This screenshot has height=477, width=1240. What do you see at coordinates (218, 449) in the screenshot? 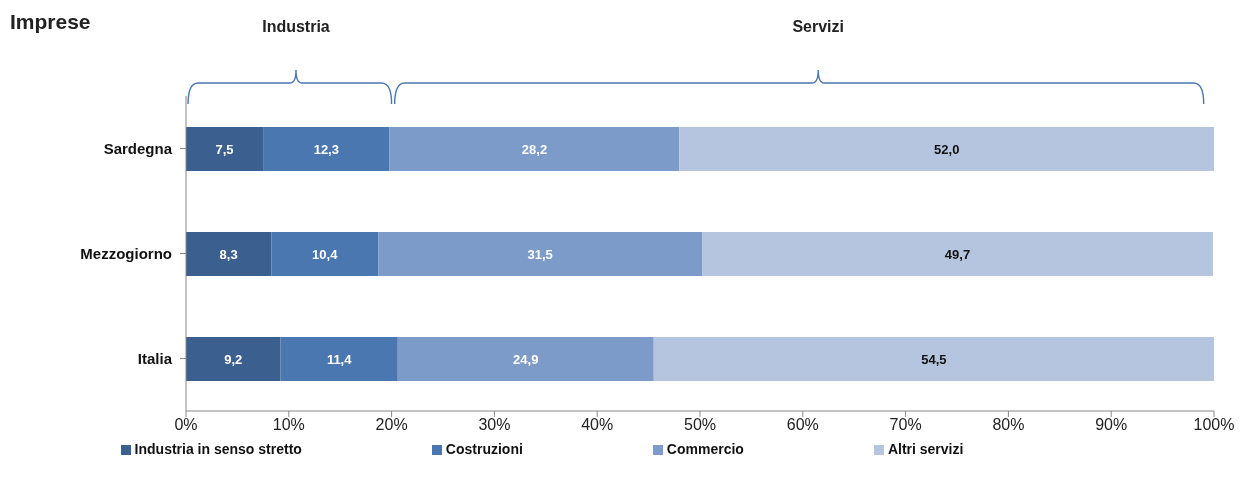
I see `legend-label: Industria in senso stretto` at bounding box center [218, 449].